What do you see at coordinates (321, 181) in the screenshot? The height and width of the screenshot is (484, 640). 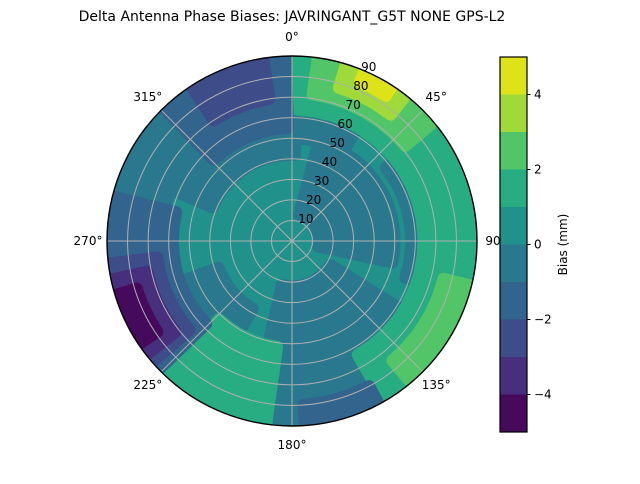 I see `radial-tick-label: 30` at bounding box center [321, 181].